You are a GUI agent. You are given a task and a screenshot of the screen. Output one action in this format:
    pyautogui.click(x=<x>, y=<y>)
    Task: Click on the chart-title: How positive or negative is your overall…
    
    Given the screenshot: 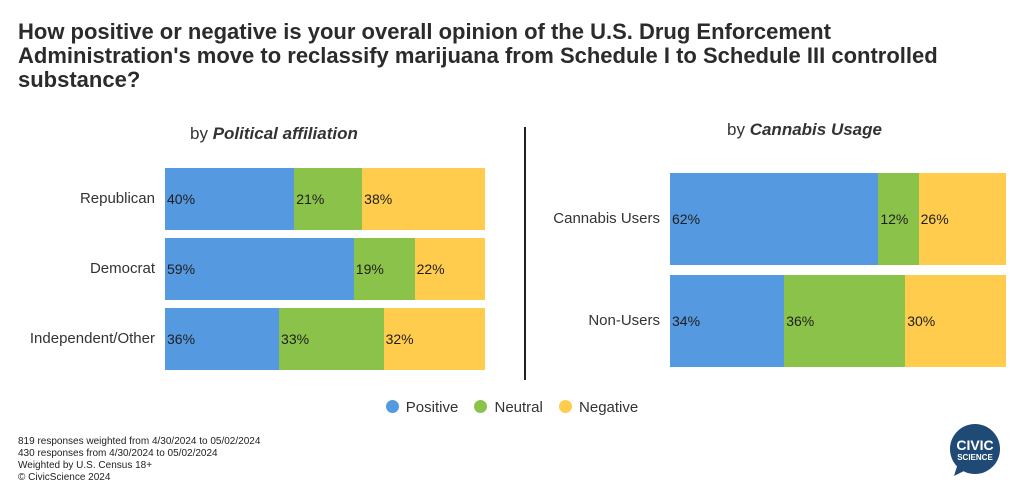 What is the action you would take?
    pyautogui.click(x=478, y=55)
    